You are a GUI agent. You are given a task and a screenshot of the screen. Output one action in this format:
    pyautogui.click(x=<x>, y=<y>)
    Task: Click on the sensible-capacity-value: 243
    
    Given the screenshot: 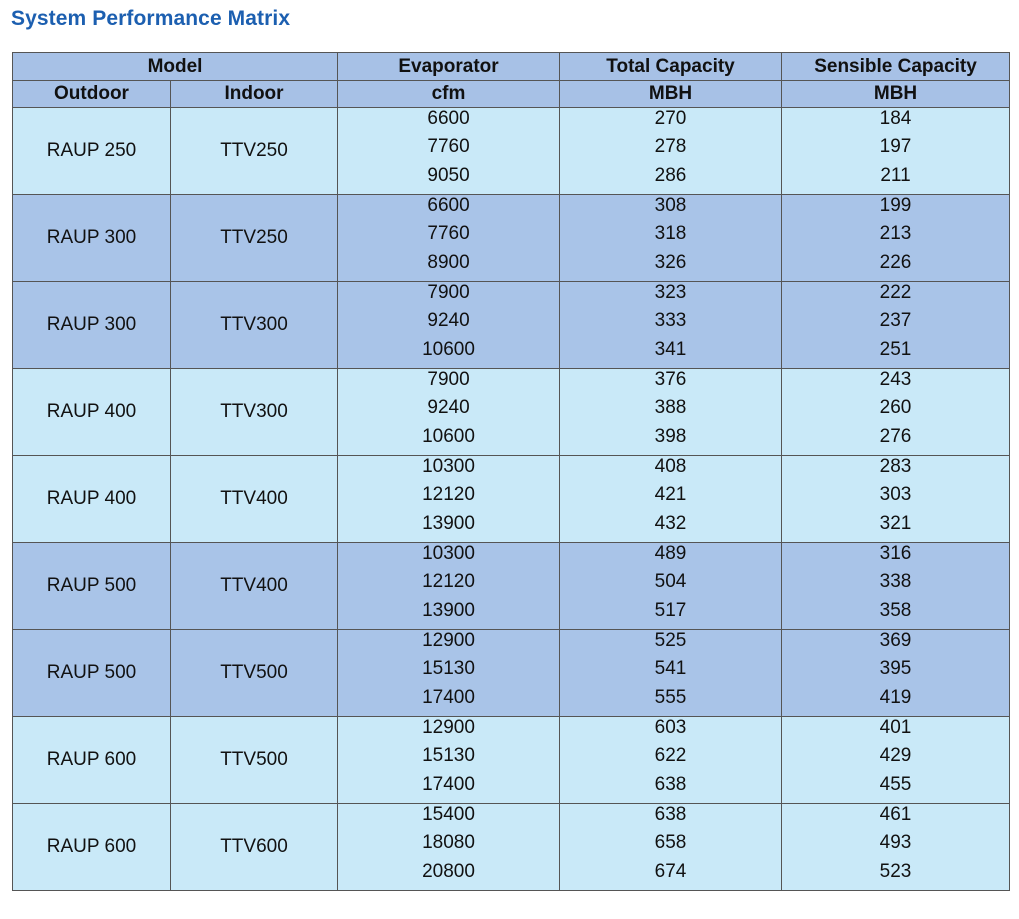 What is the action you would take?
    pyautogui.click(x=895, y=379)
    